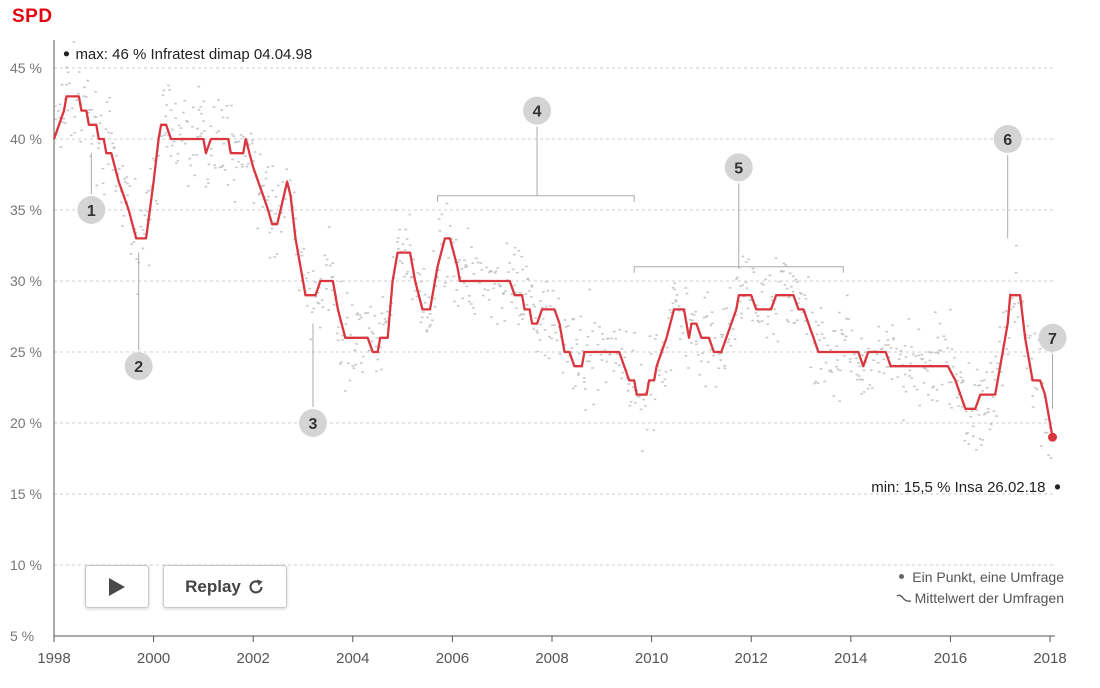 This screenshot has width=1100, height=688. Describe the element at coordinates (1052, 339) in the screenshot. I see `annotation-badge-label: 7` at that location.